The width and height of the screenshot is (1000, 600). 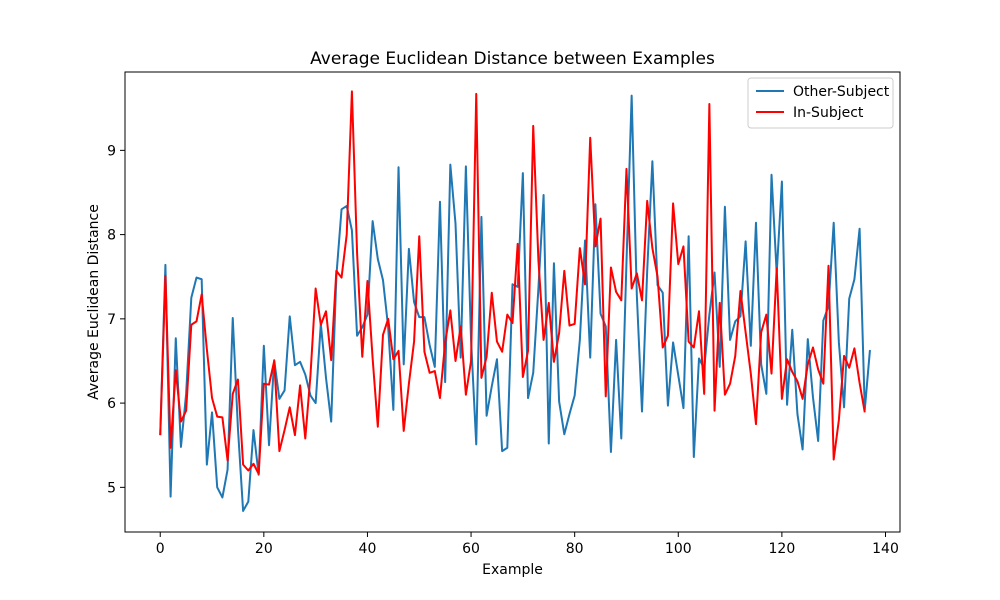 I want to click on x-axis-label: Example, so click(x=512, y=570).